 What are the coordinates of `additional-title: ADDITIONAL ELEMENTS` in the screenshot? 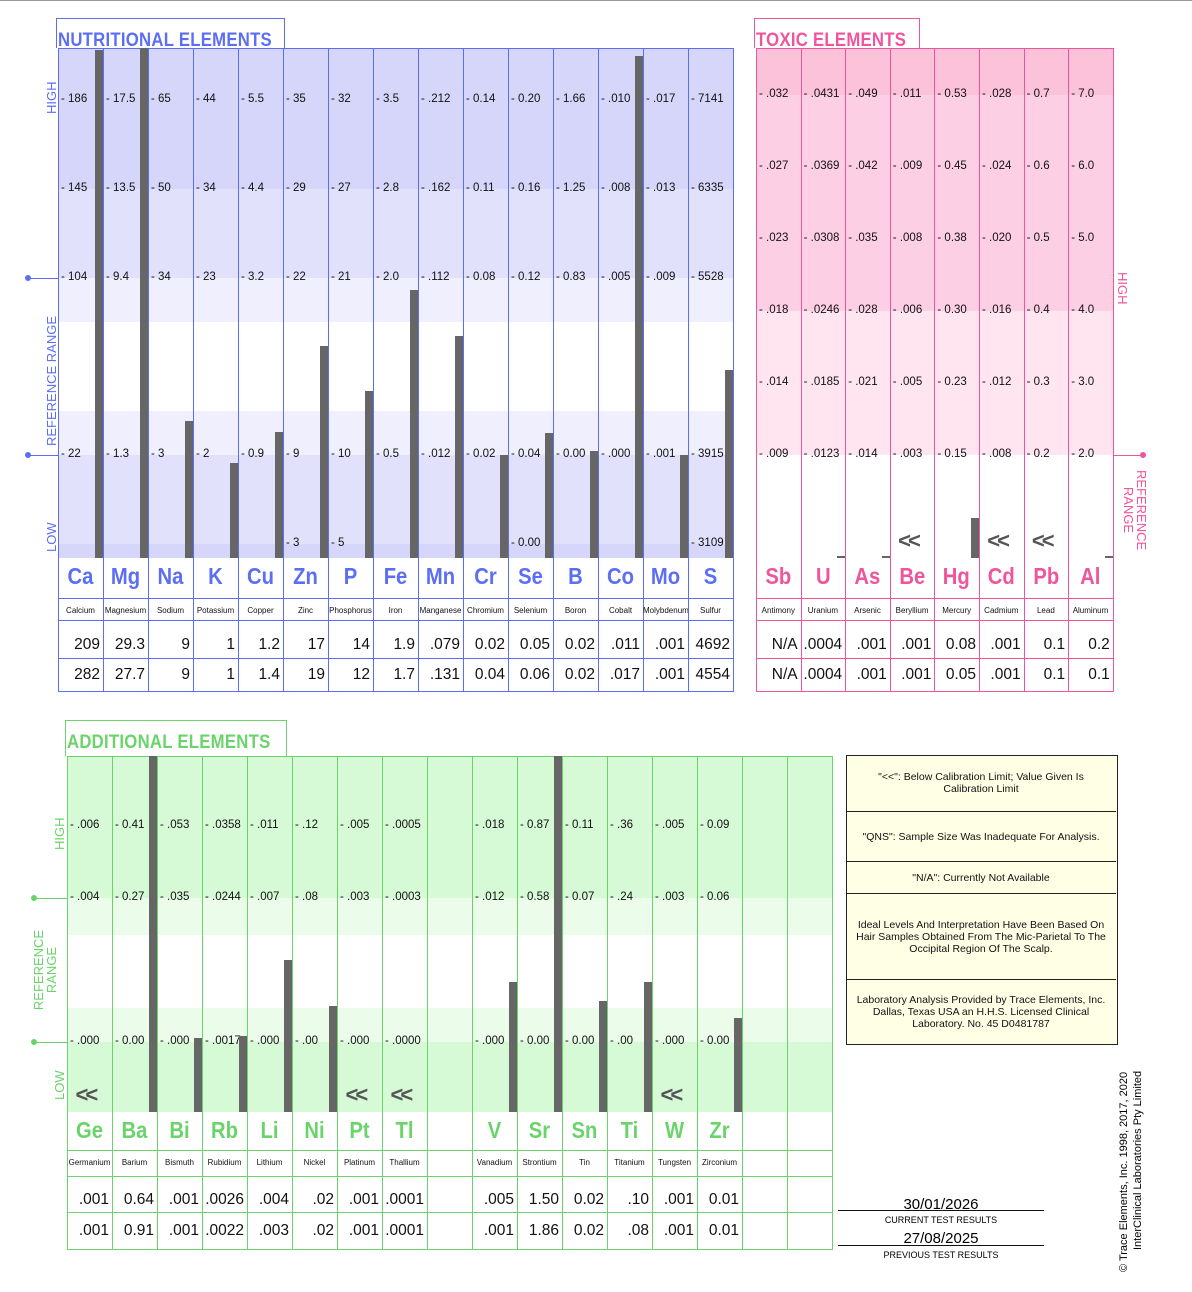 It's located at (169, 742).